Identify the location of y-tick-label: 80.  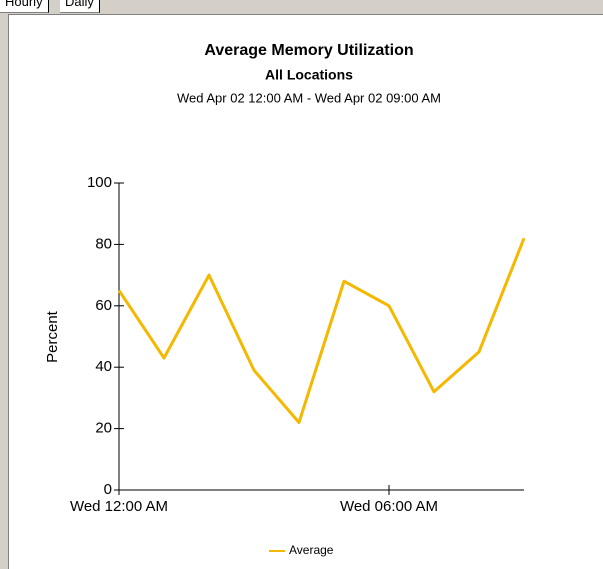
(103, 243).